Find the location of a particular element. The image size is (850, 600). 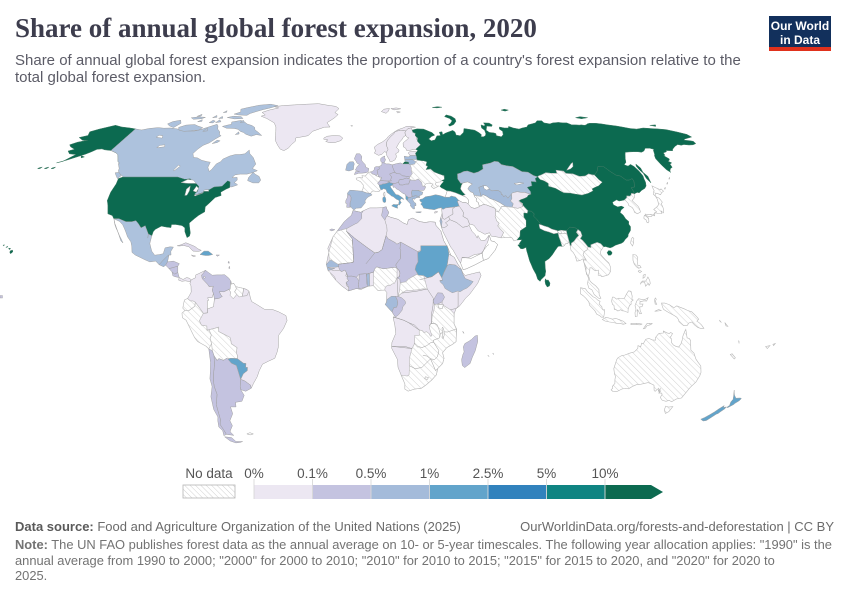

svg-text: 1% is located at coordinates (430, 473).